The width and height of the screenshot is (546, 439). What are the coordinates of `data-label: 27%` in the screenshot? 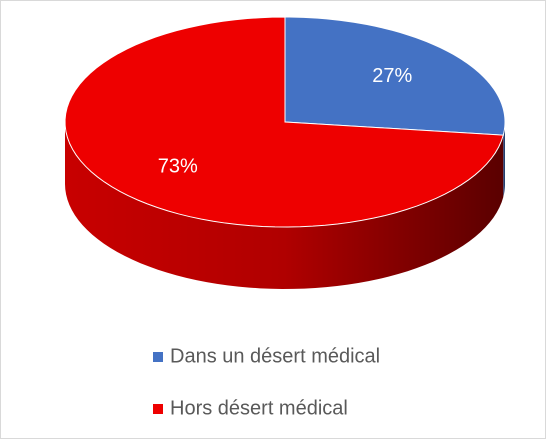 It's located at (392, 76).